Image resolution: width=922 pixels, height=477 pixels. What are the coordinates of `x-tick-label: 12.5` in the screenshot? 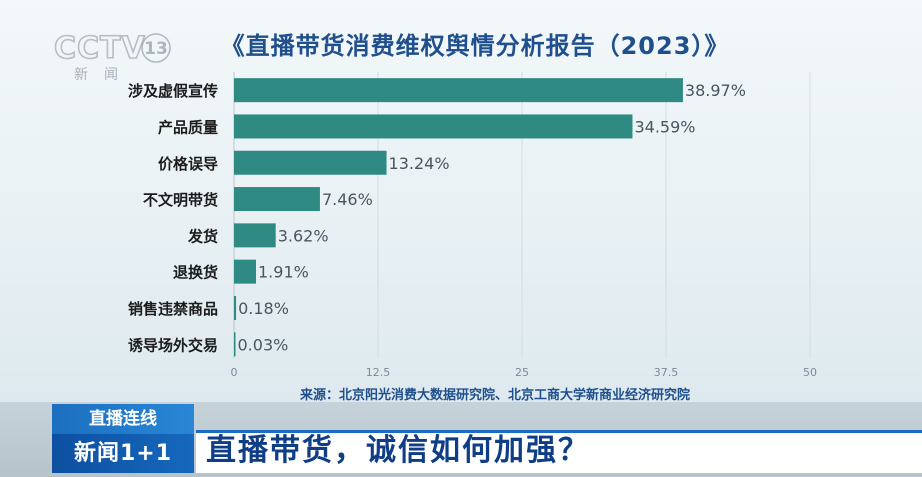 It's located at (378, 372).